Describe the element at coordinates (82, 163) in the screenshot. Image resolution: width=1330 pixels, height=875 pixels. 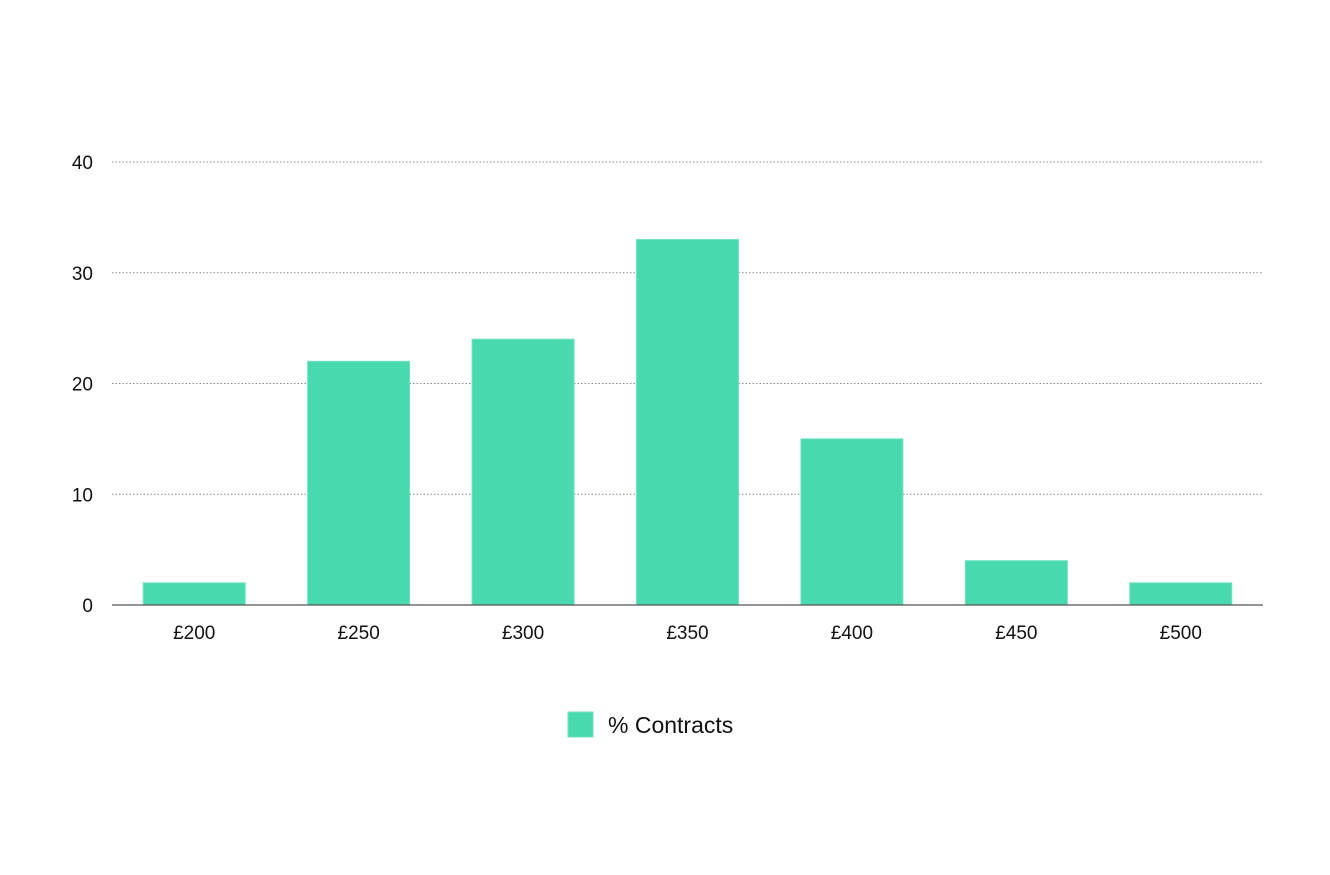
I see `y-tick-label: 40` at that location.